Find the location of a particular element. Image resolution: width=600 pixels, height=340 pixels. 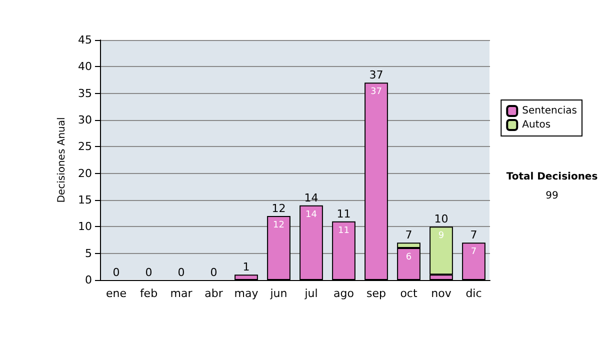

y-tick-label: 5 is located at coordinates (88, 253).